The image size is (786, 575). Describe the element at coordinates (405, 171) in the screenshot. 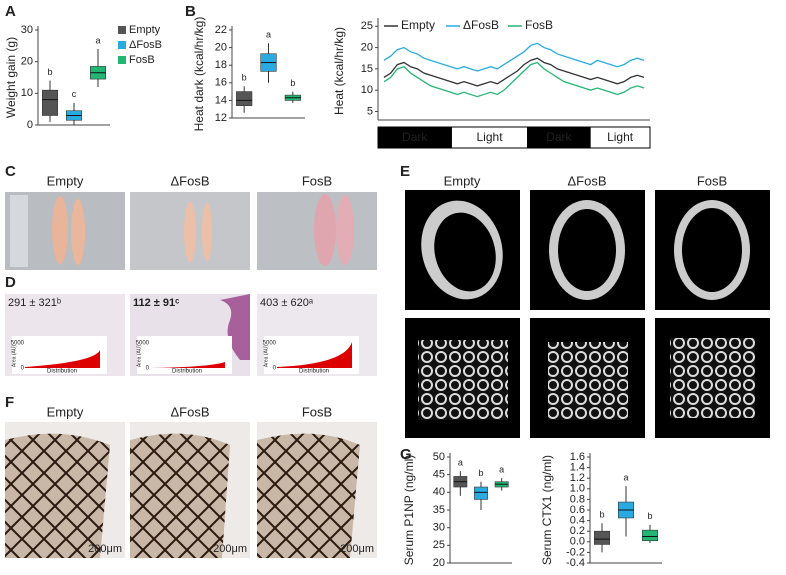

I see `panel-label: E` at that location.